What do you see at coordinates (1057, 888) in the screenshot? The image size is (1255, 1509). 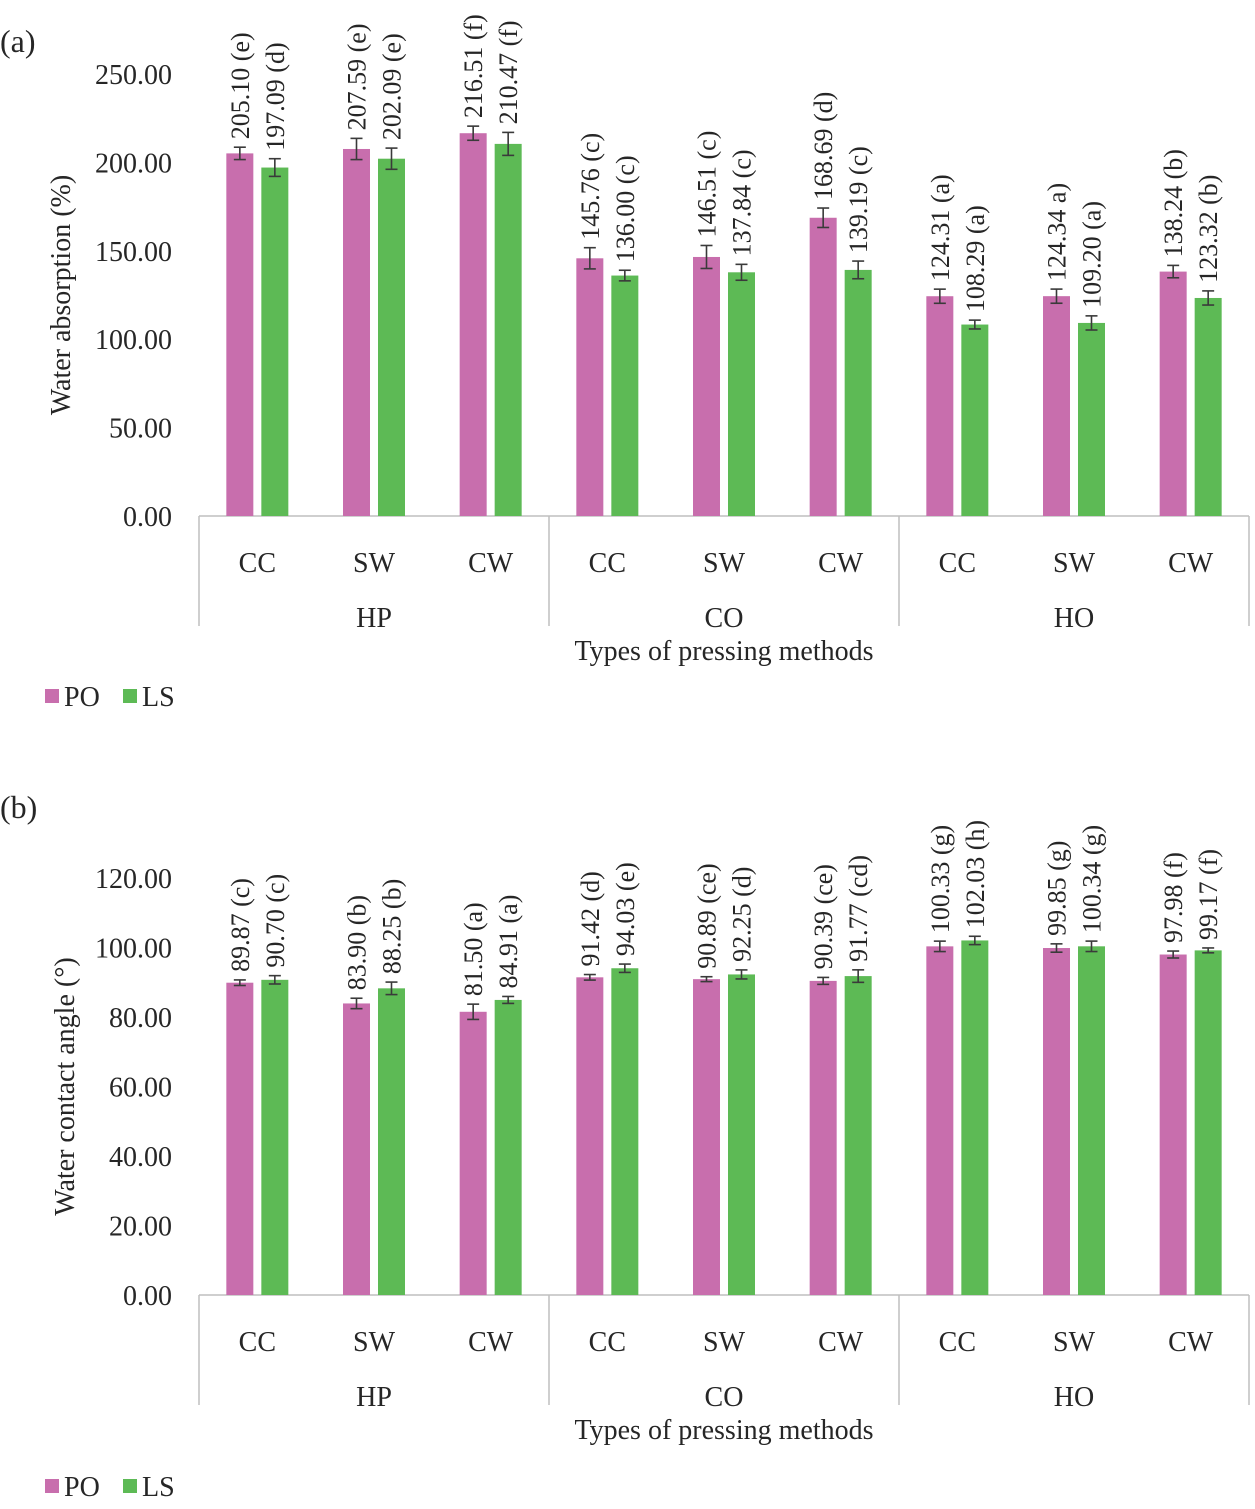 I see `data-label: 99.85 (g)` at bounding box center [1057, 888].